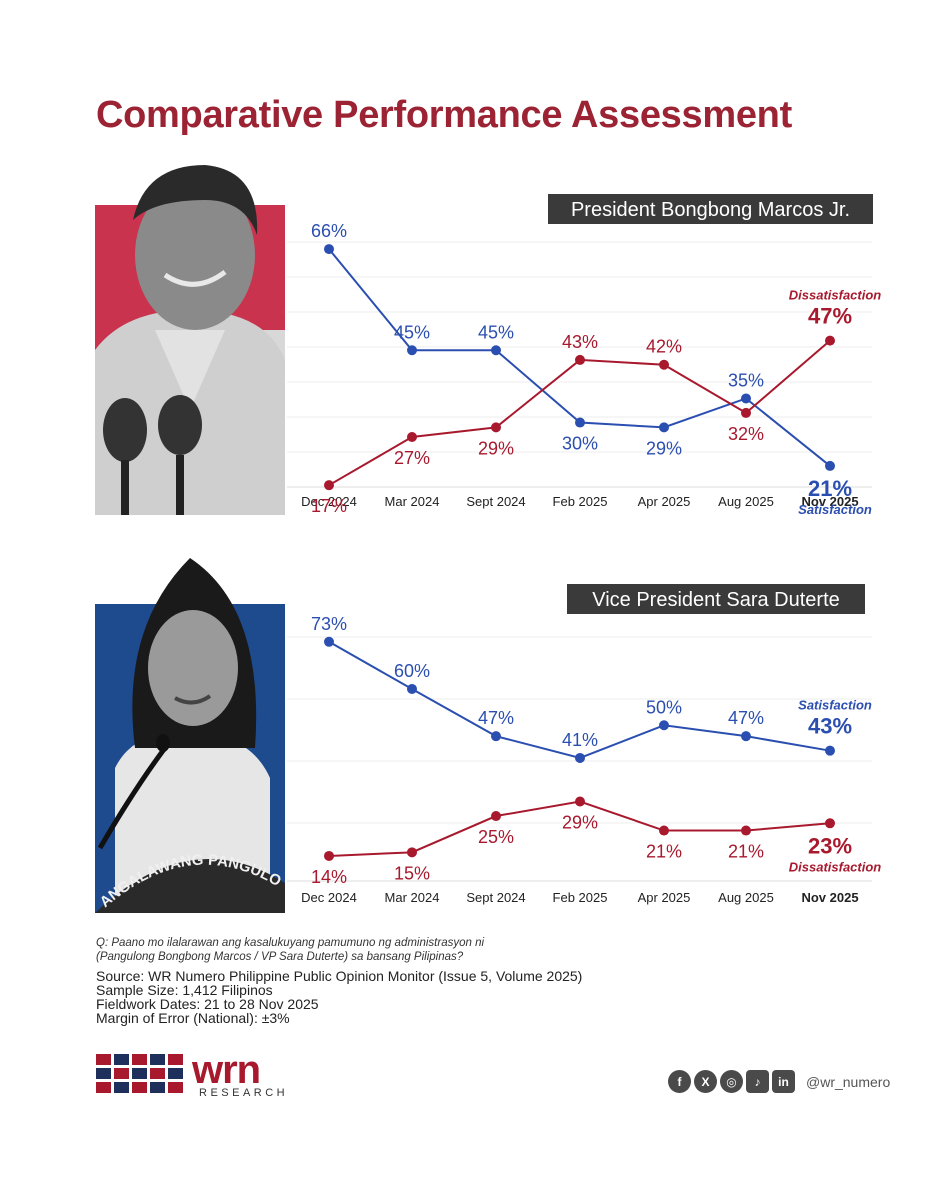 This screenshot has height=1192, width=951. I want to click on social-links: f X ◎ ♪ in @wr_numero, so click(779, 1081).